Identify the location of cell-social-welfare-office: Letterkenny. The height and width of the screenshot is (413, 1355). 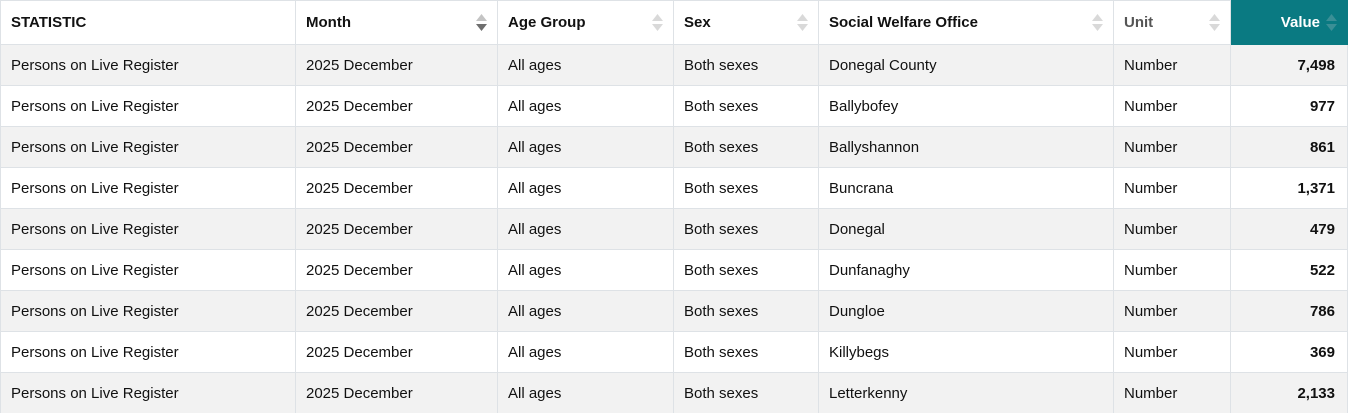
(966, 392).